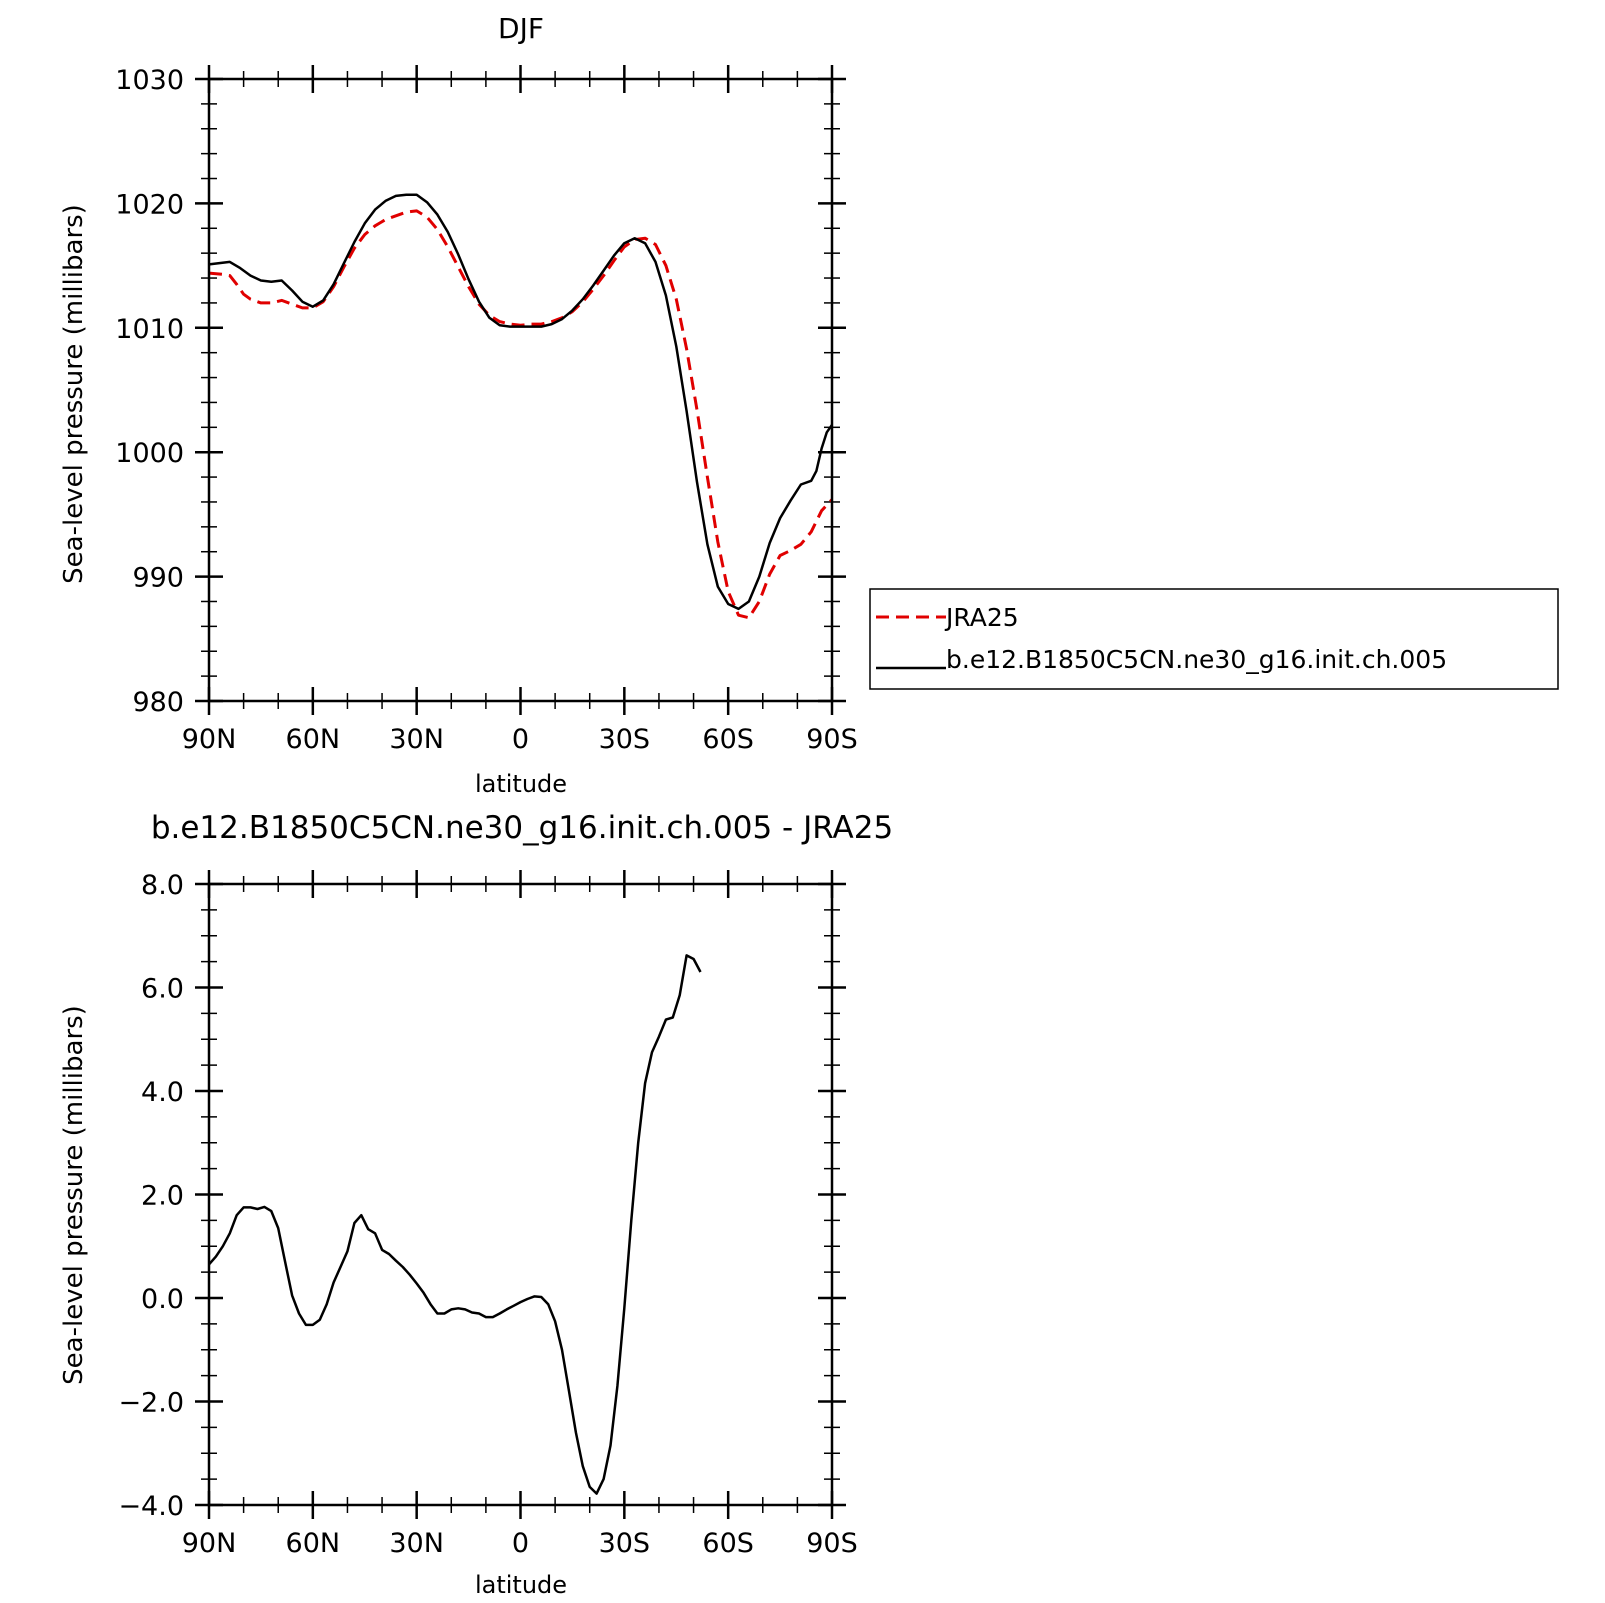 This screenshot has height=1603, width=1605. What do you see at coordinates (162, 989) in the screenshot?
I see `y-tick-label: 6.0` at bounding box center [162, 989].